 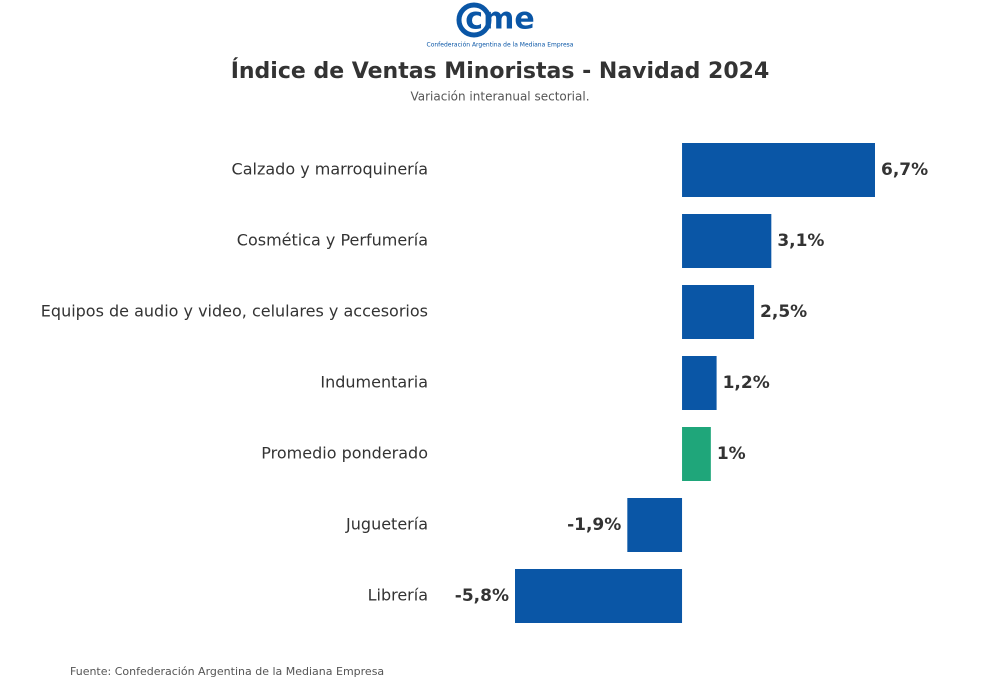 What do you see at coordinates (482, 596) in the screenshot?
I see `value-label: -5,8%` at bounding box center [482, 596].